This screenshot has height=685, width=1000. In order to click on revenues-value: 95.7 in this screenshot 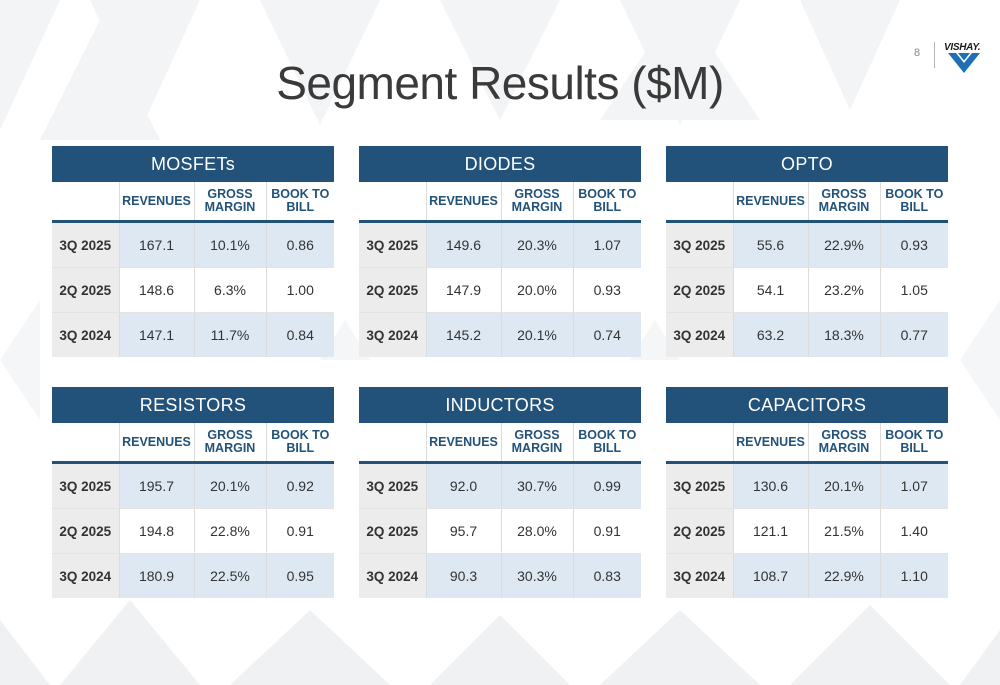, I will do `click(463, 531)`.